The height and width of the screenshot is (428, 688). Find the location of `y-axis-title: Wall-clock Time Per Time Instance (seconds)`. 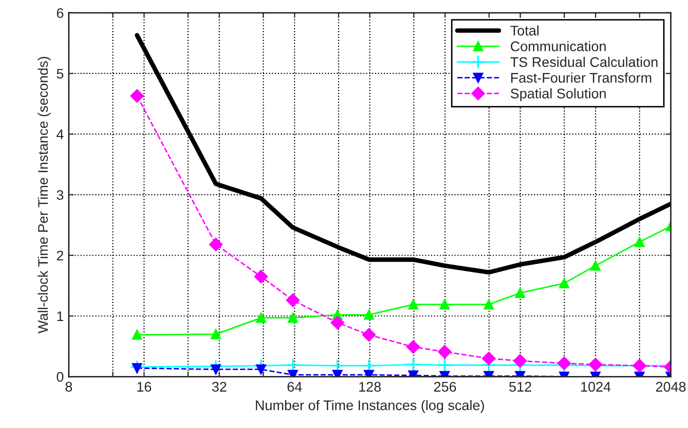

y-axis-title: Wall-clock Time Per Time Instance (seconds) is located at coordinates (44, 195).